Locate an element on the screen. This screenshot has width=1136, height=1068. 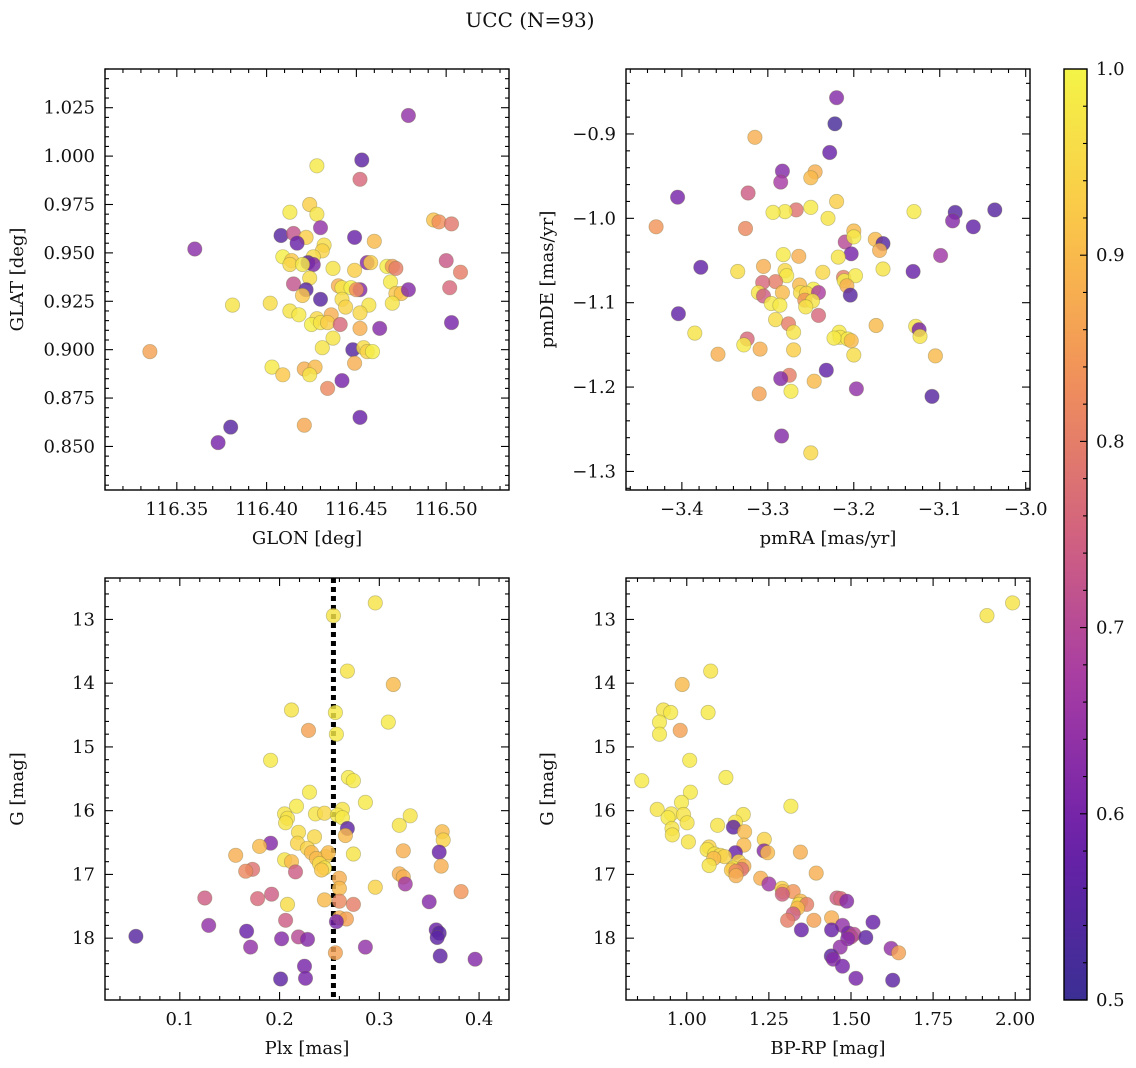
y-tick-label: 0.850 is located at coordinates (69, 446).